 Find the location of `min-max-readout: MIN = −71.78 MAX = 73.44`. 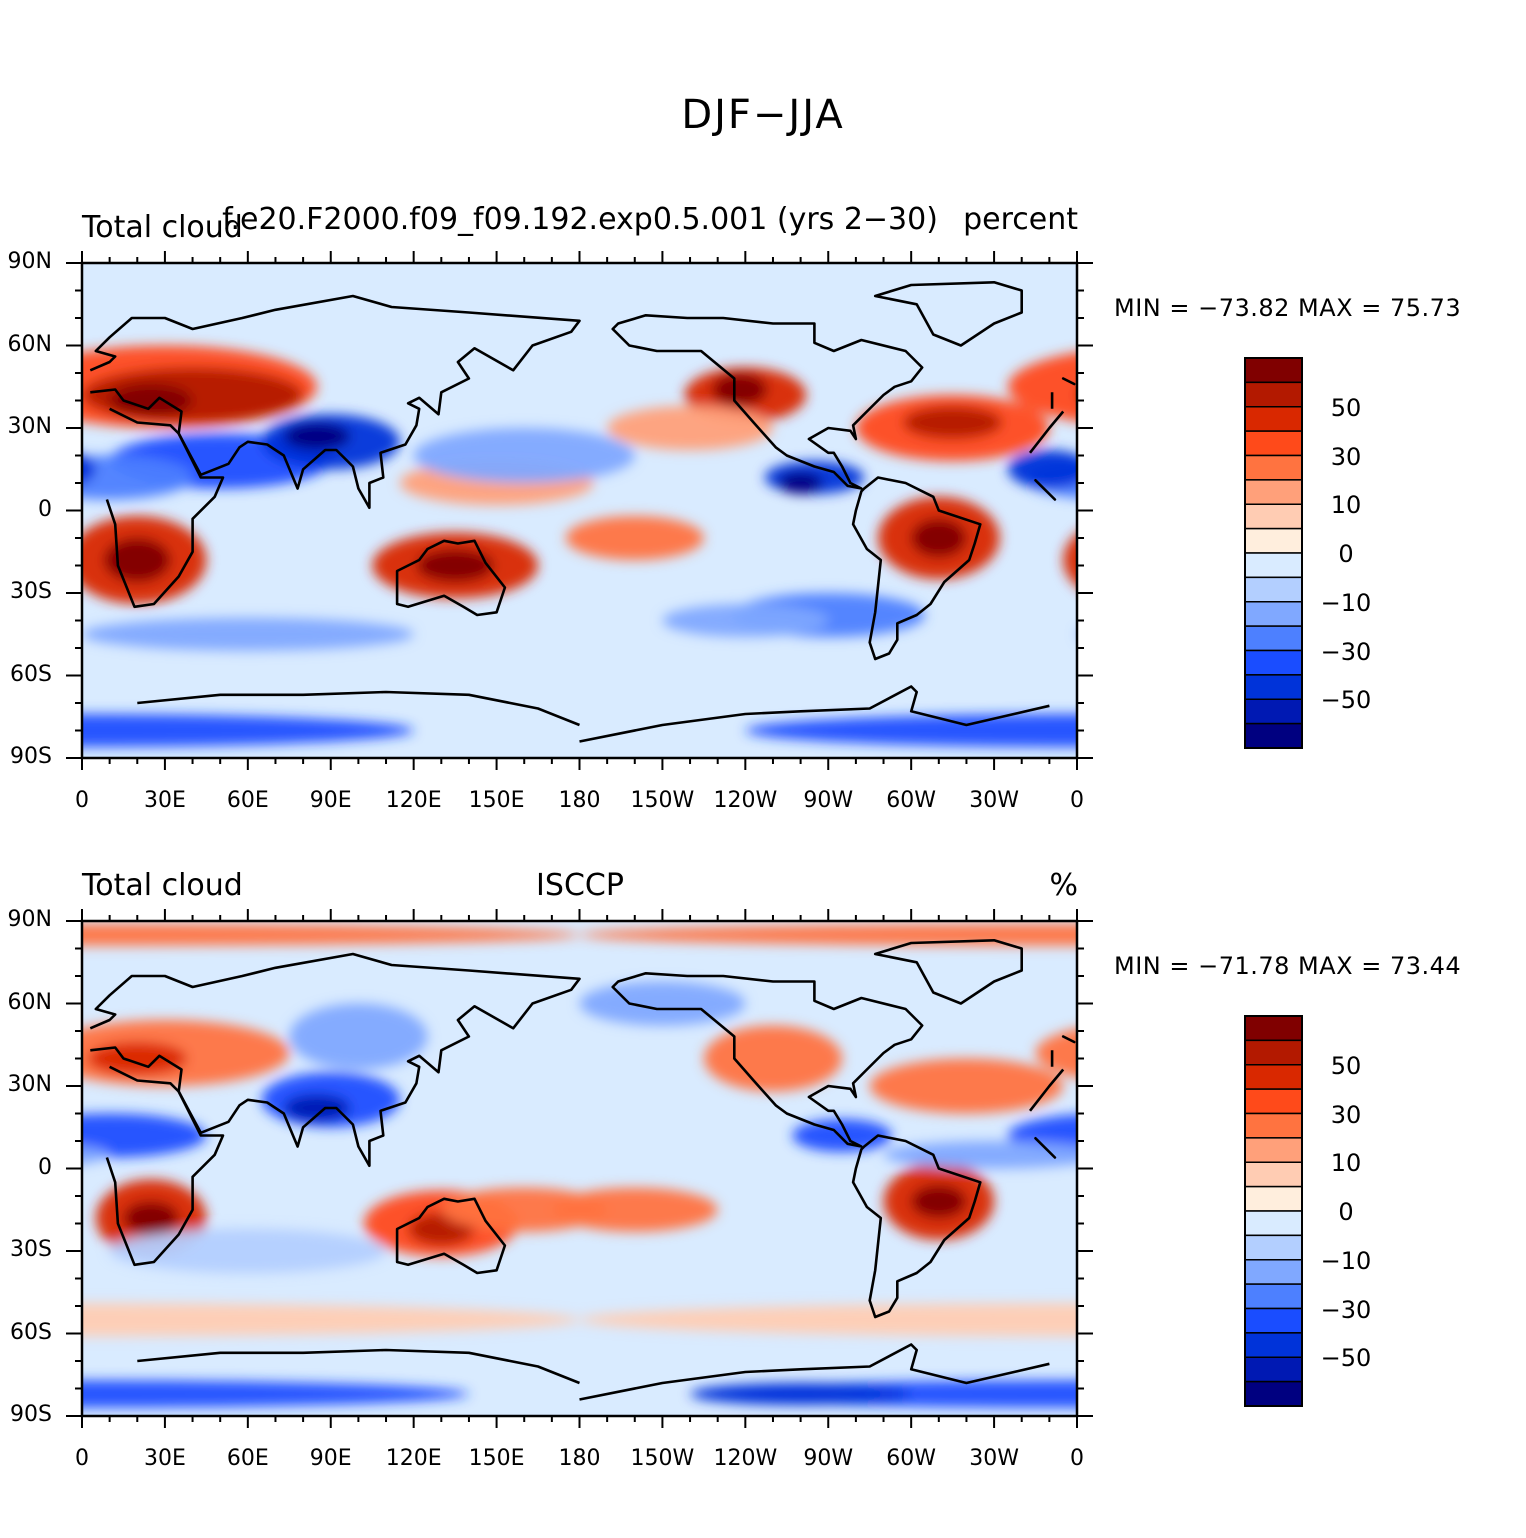

min-max-readout: MIN = −71.78 MAX = 73.44 is located at coordinates (1288, 966).